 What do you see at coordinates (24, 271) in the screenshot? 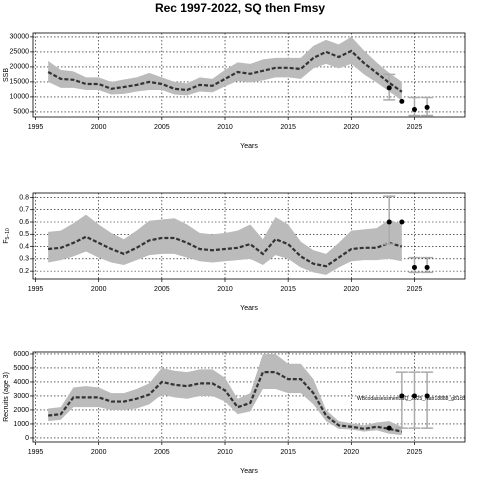
I see `y-tick-label: 0.2` at bounding box center [24, 271].